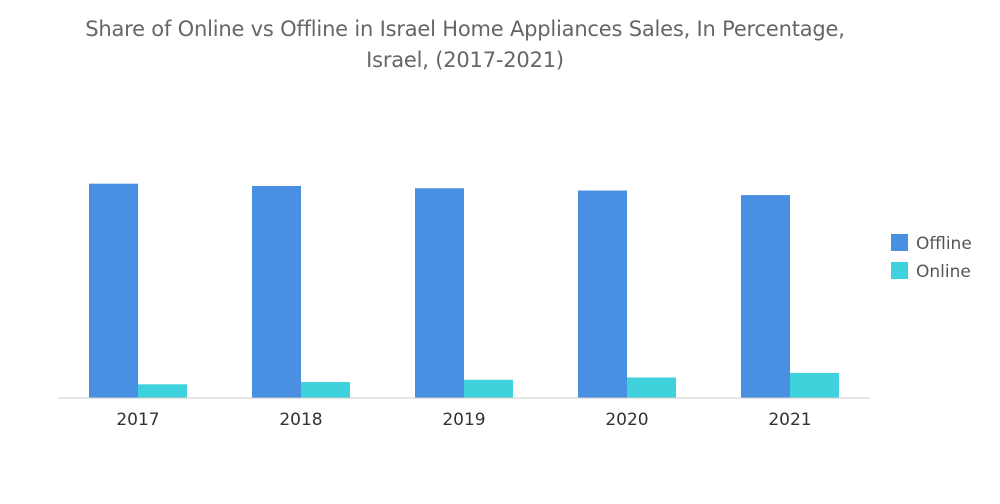  I want to click on bar-online-2019, so click(488, 388).